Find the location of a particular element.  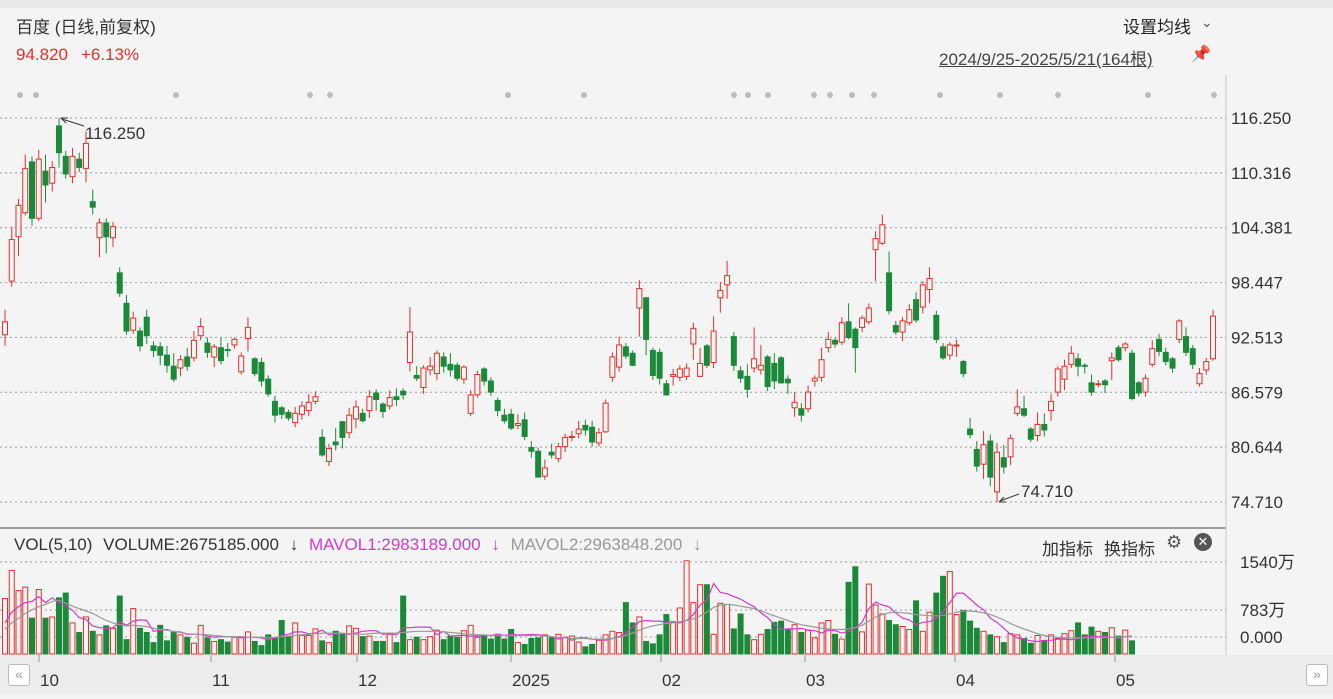

scroll-right-button: » is located at coordinates (1317, 675).